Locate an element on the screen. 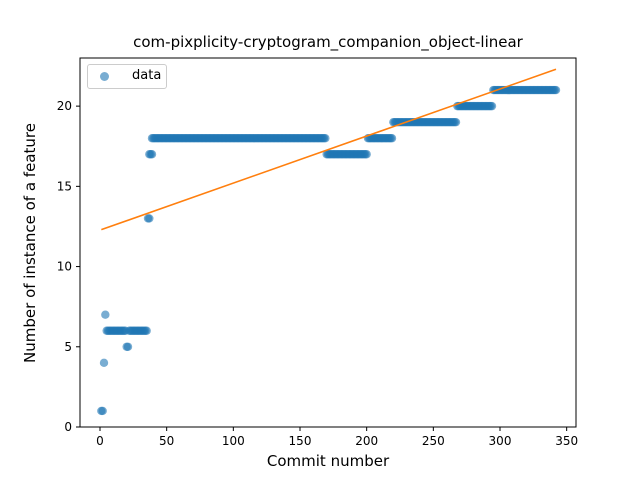 The height and width of the screenshot is (480, 640). y-axis: 0 5 10 15 20 is located at coordinates (68, 266).